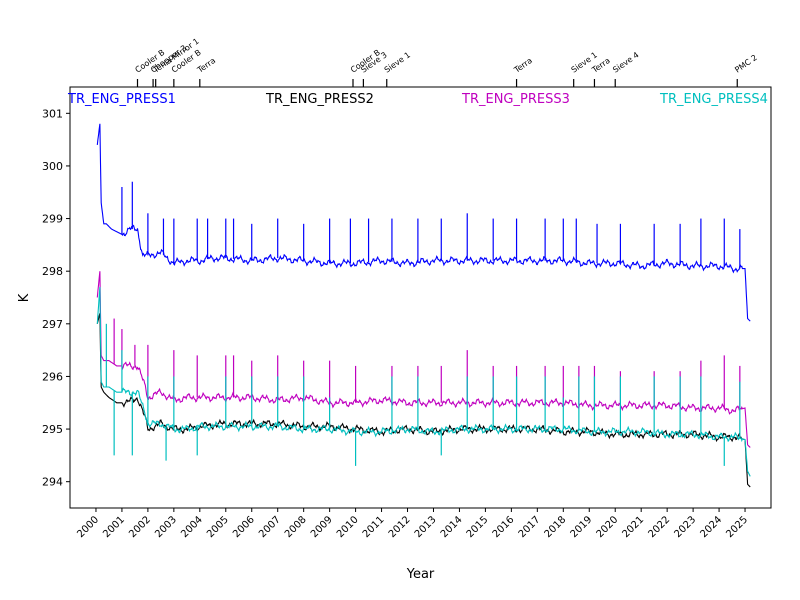 This screenshot has width=800, height=600. What do you see at coordinates (52, 219) in the screenshot?
I see `y-tick-label: 299` at bounding box center [52, 219].